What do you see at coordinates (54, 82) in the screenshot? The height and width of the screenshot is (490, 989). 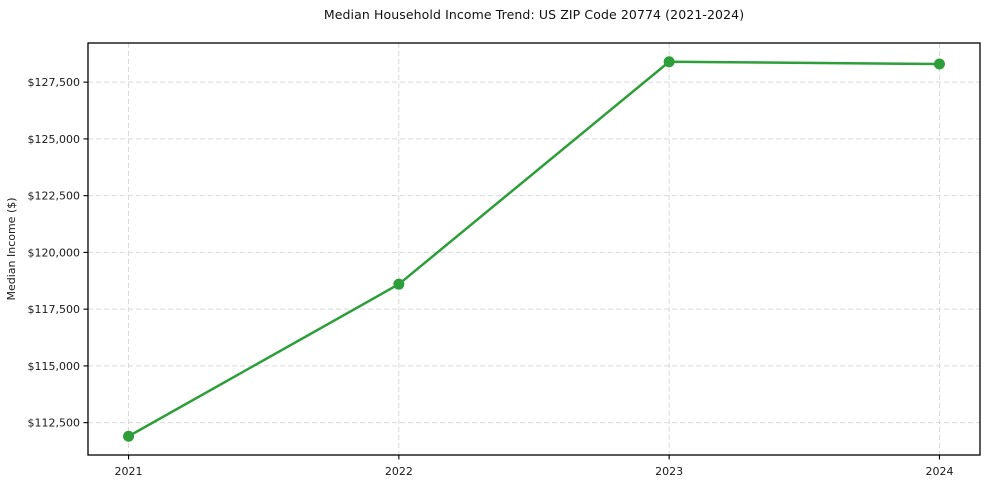 I see `y-tick-label: $127,500` at bounding box center [54, 82].